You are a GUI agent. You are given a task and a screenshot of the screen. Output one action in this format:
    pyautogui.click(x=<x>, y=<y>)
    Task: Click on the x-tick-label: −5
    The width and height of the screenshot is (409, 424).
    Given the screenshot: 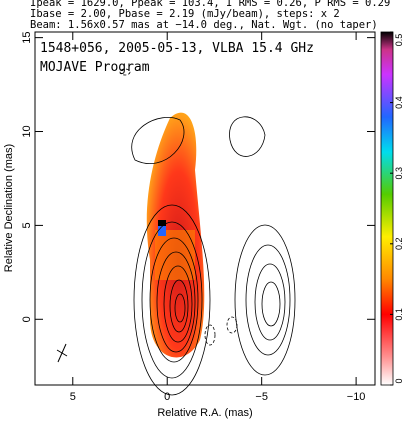 What is the action you would take?
    pyautogui.click(x=261, y=397)
    